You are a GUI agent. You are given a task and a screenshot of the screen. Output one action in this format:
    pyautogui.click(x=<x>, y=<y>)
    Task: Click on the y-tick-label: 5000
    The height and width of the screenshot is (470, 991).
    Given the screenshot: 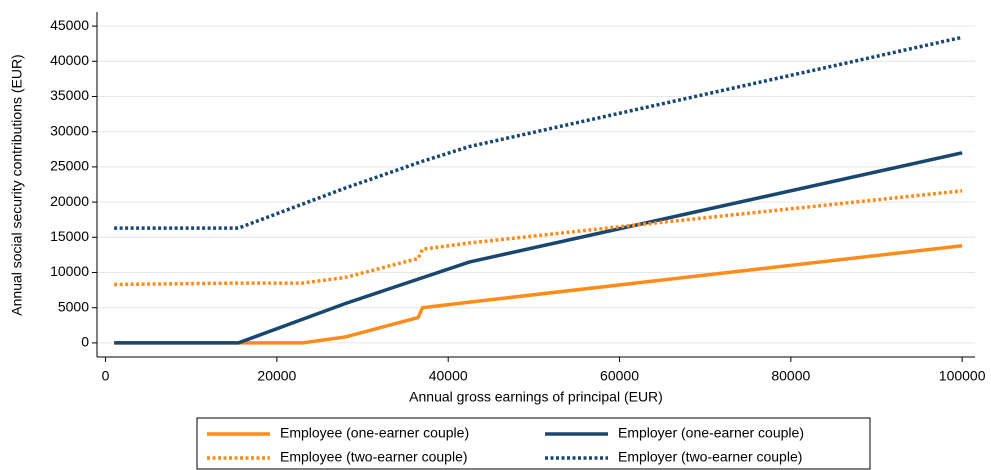 What is the action you would take?
    pyautogui.click(x=73, y=306)
    